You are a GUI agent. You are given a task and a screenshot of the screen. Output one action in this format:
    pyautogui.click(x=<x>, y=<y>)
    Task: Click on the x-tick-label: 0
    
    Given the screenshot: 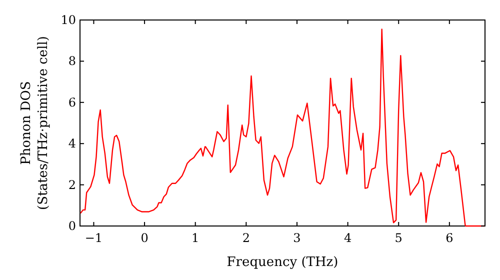 What is the action you would take?
    pyautogui.click(x=144, y=238)
    